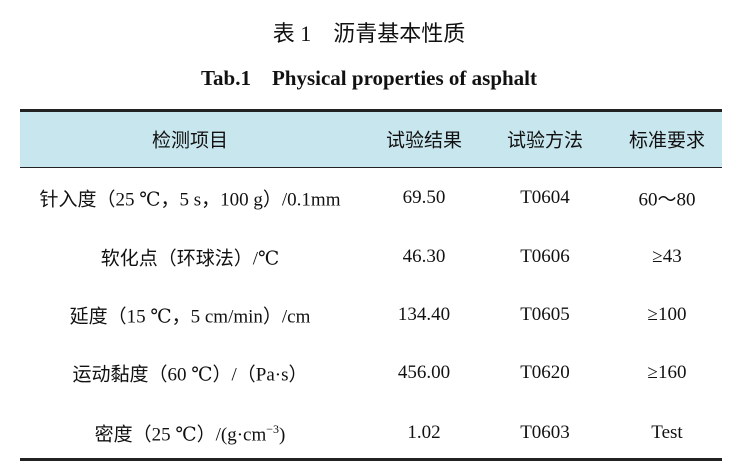  Describe the element at coordinates (667, 314) in the screenshot. I see `table-cell: ≥100` at that location.